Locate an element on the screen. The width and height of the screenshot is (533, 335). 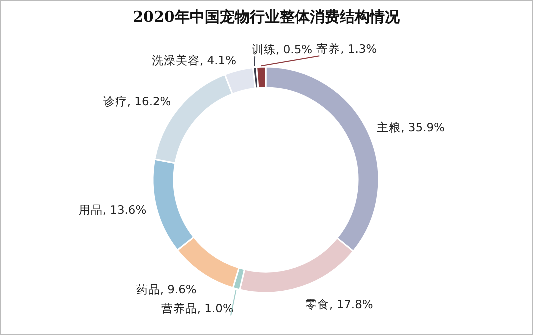
slice-label: 营养品, 1.0% is located at coordinates (197, 309).